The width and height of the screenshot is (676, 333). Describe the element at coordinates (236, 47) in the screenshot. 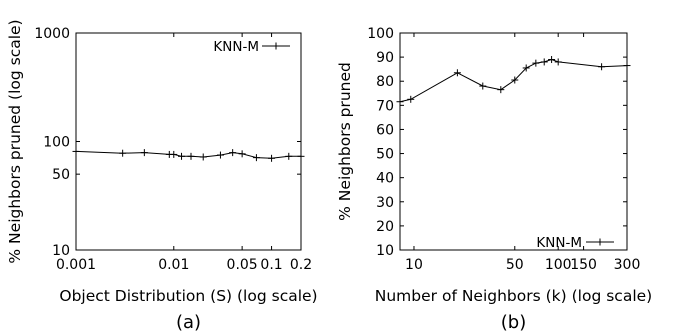

I see `legend-label-a: KNN-M` at that location.